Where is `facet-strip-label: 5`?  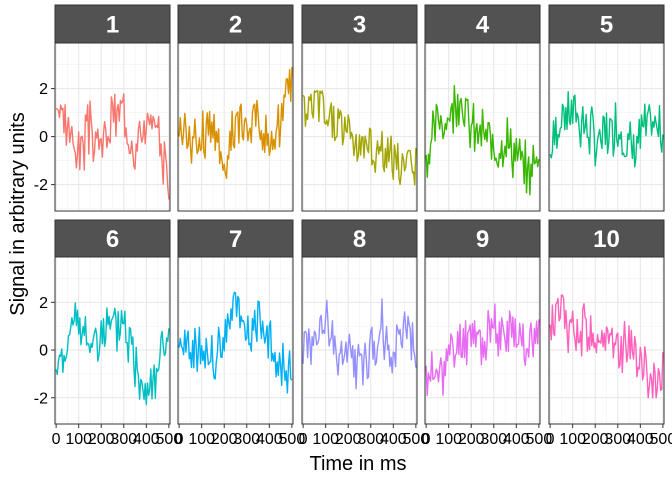 facet-strip-label: 5 is located at coordinates (606, 25).